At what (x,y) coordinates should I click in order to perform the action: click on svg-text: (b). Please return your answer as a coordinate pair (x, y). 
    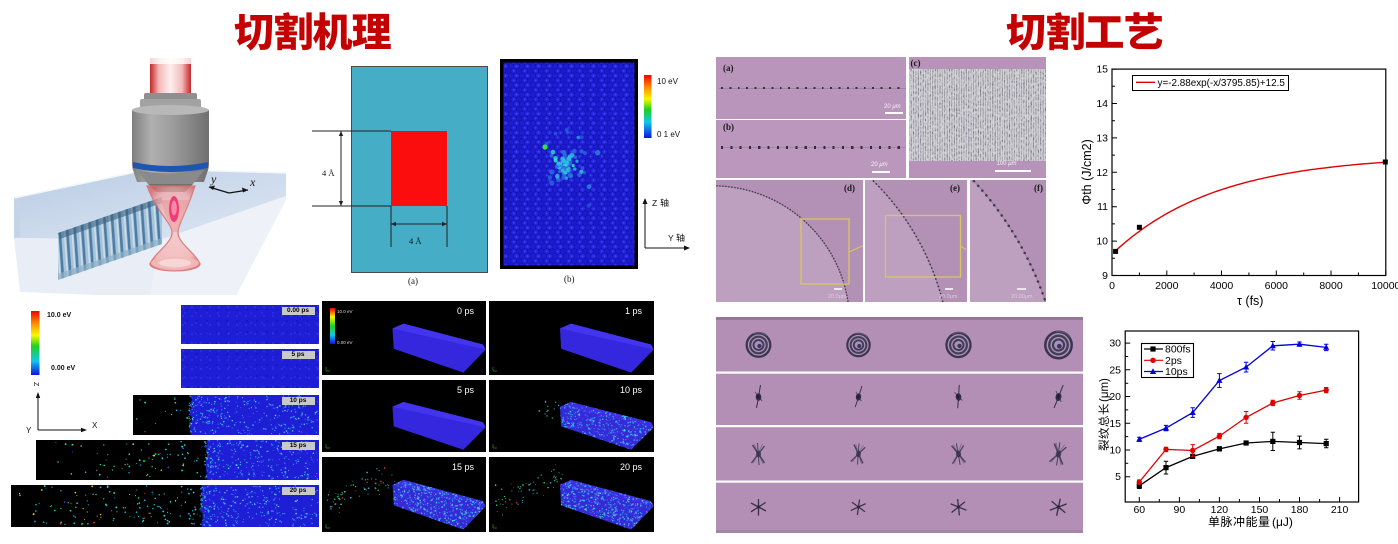
    Looking at the image, I should click on (569, 279).